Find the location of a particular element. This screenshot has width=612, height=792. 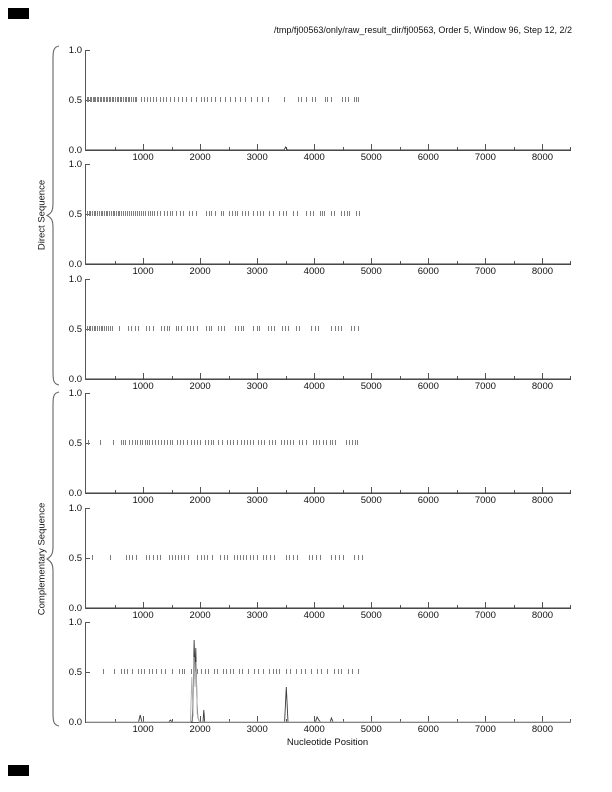

registration-mark-bottom-left is located at coordinates (18, 770).